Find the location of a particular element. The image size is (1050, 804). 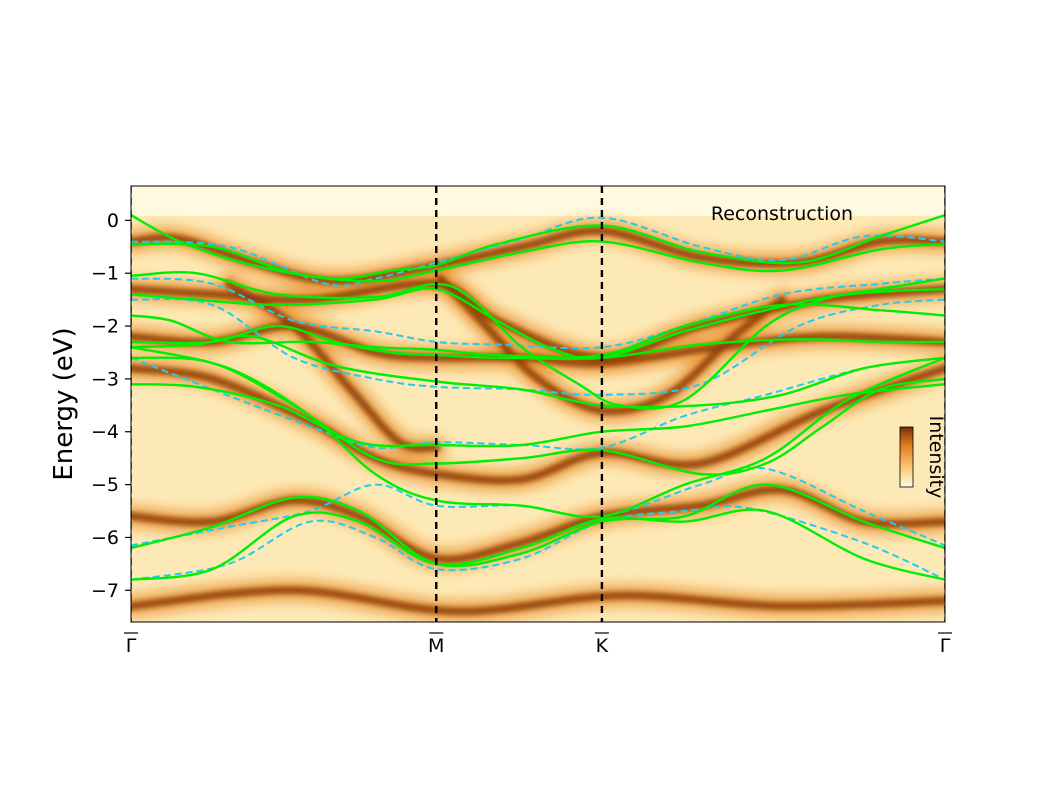

colorbar-gradient is located at coordinates (906, 457).